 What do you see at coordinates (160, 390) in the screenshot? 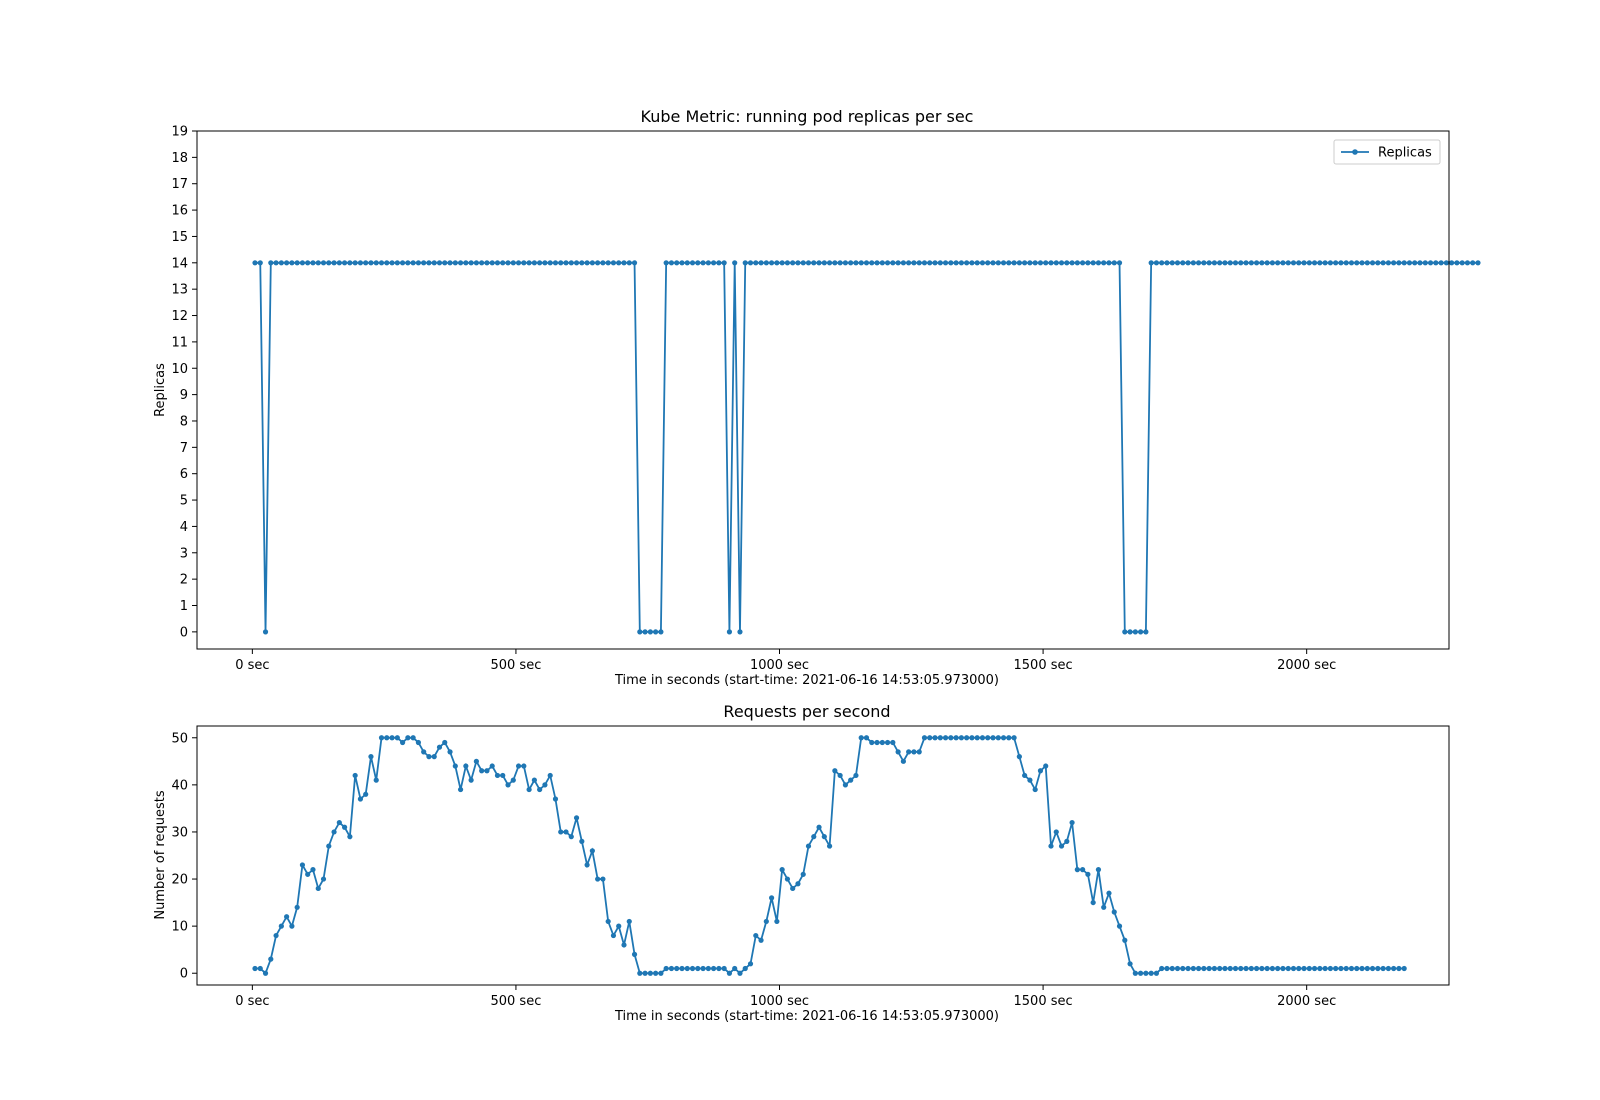
I see `replicas-y-axis-label: Replicas` at bounding box center [160, 390].